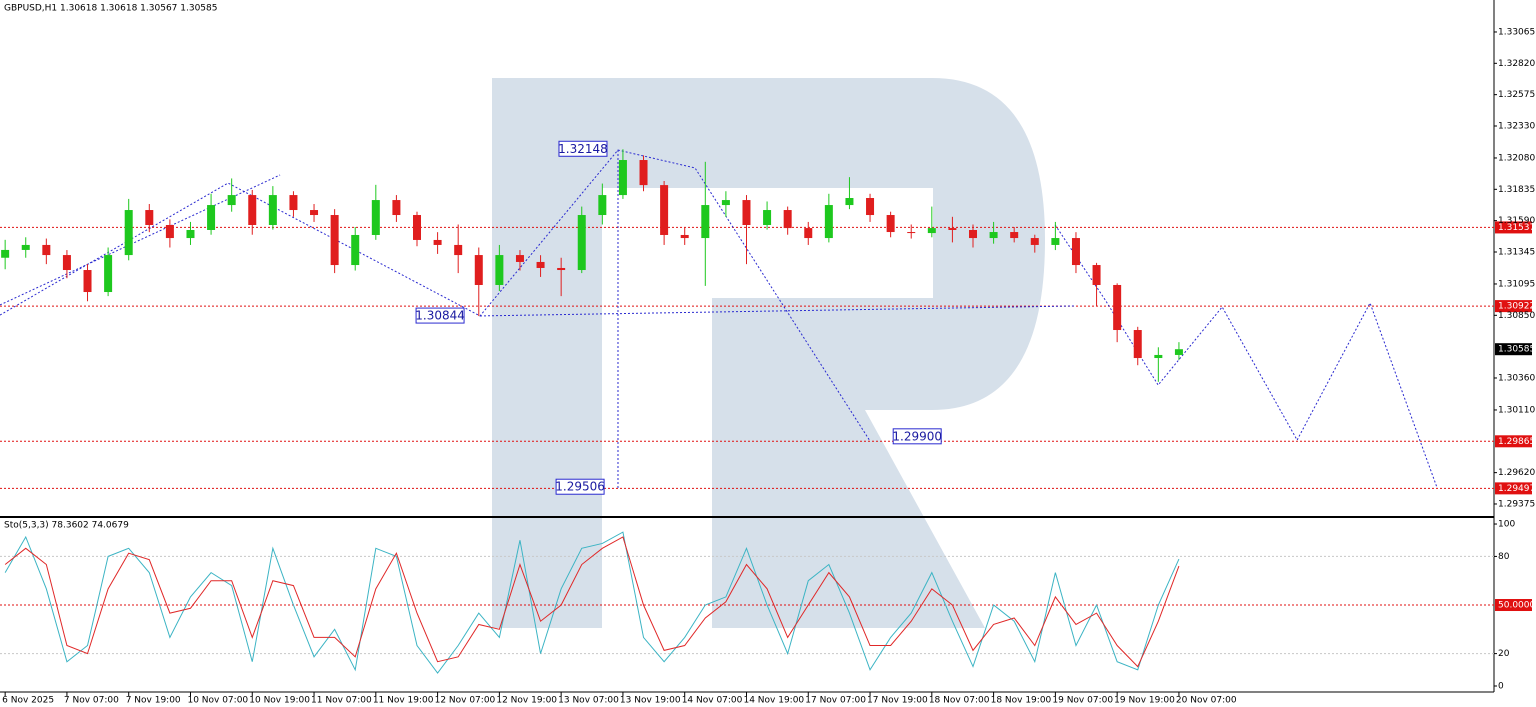 This screenshot has width=1536, height=707. What do you see at coordinates (835, 701) in the screenshot?
I see `x-tick-label: 17 Nov 07:00` at bounding box center [835, 701].